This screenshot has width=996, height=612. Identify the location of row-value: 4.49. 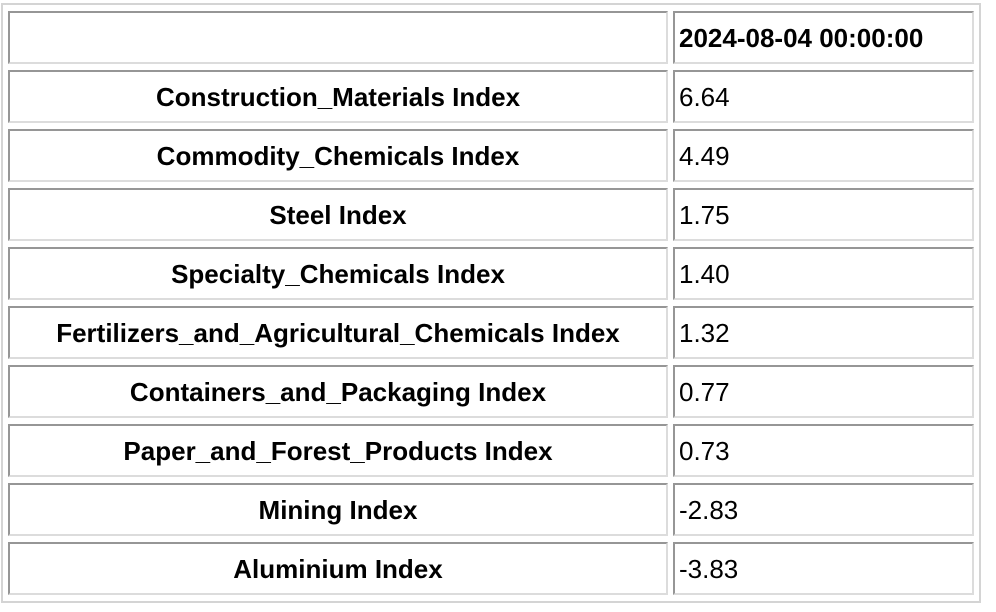
(823, 155).